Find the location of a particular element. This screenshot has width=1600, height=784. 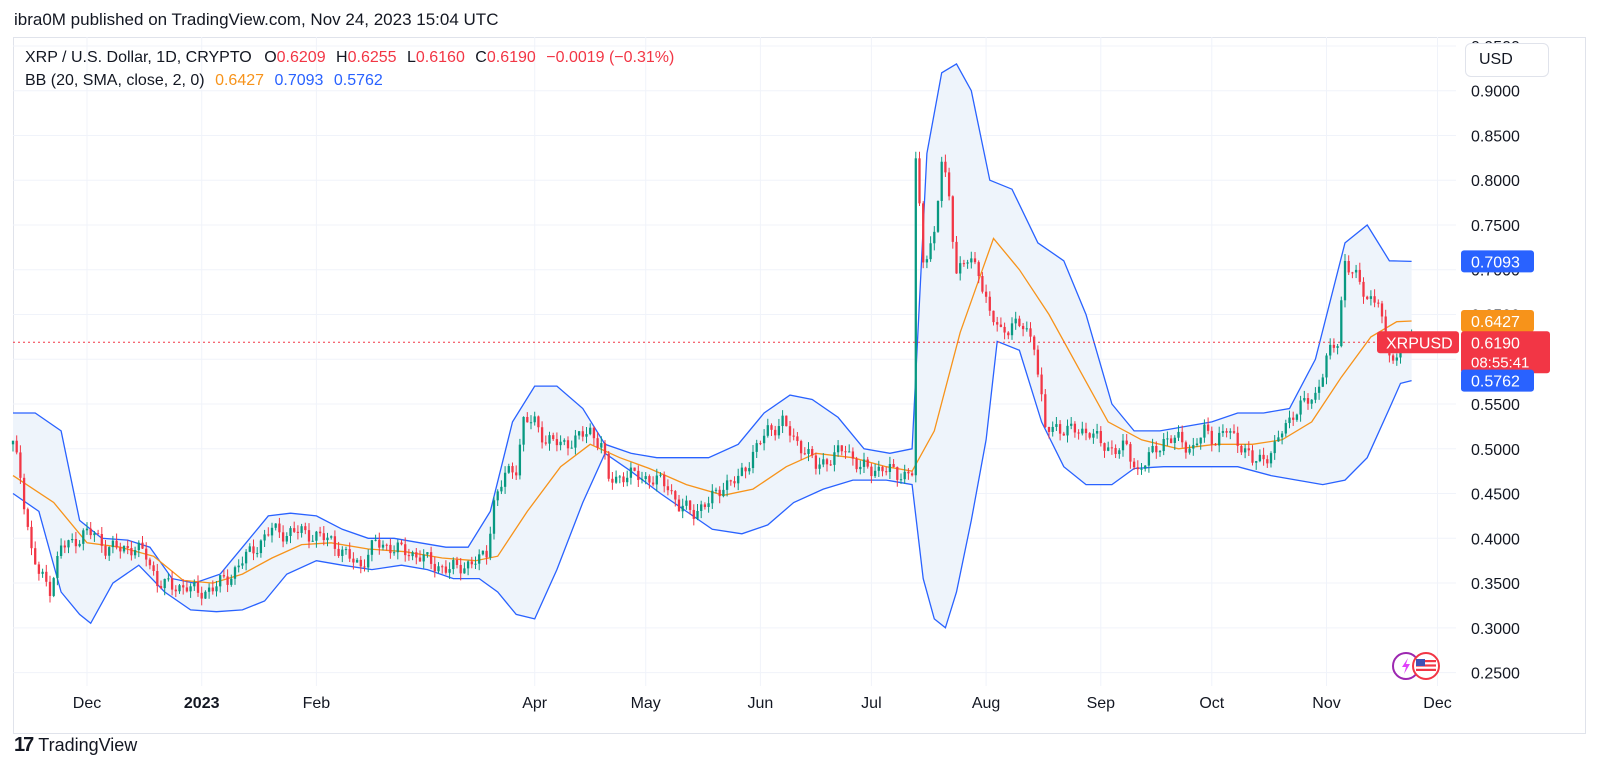

price-tick-label: 0.4500 is located at coordinates (1495, 495).